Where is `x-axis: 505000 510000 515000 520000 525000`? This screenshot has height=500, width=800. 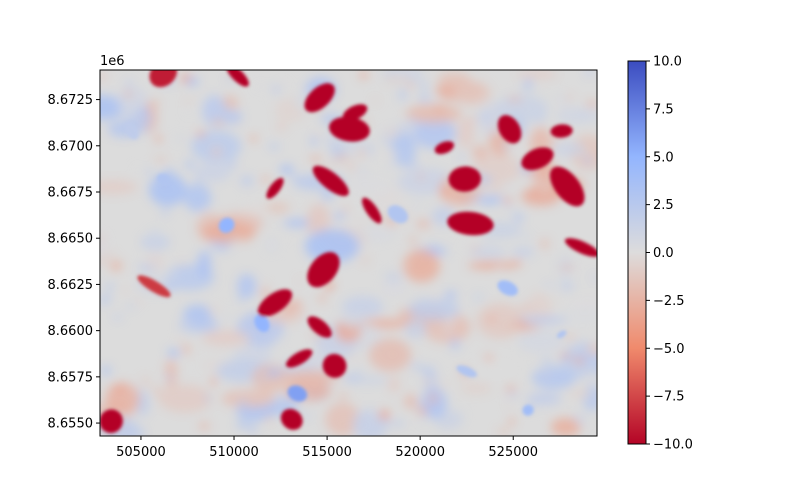 x-axis: 505000 510000 515000 520000 525000 is located at coordinates (327, 448).